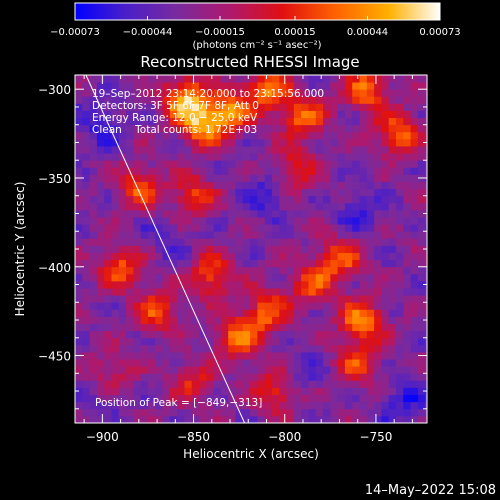  Describe the element at coordinates (430, 490) in the screenshot. I see `footer-date: 14–May–2022 15:08` at that location.